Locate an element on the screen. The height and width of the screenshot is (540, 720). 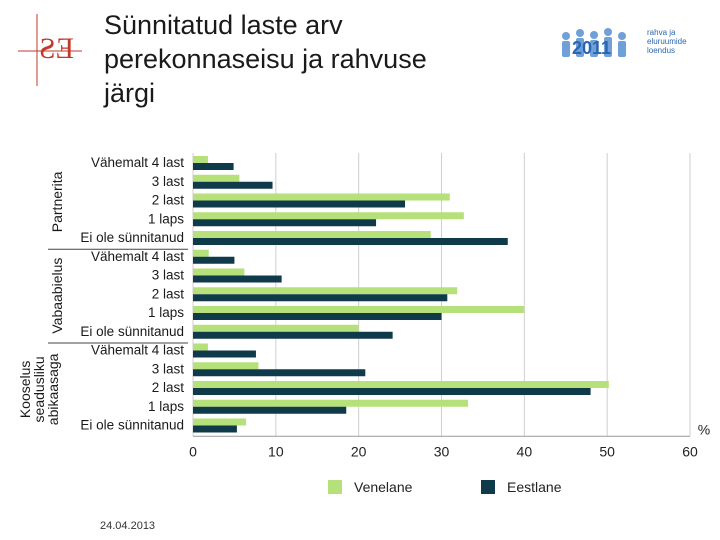
x-tick-label: 20 is located at coordinates (359, 451).